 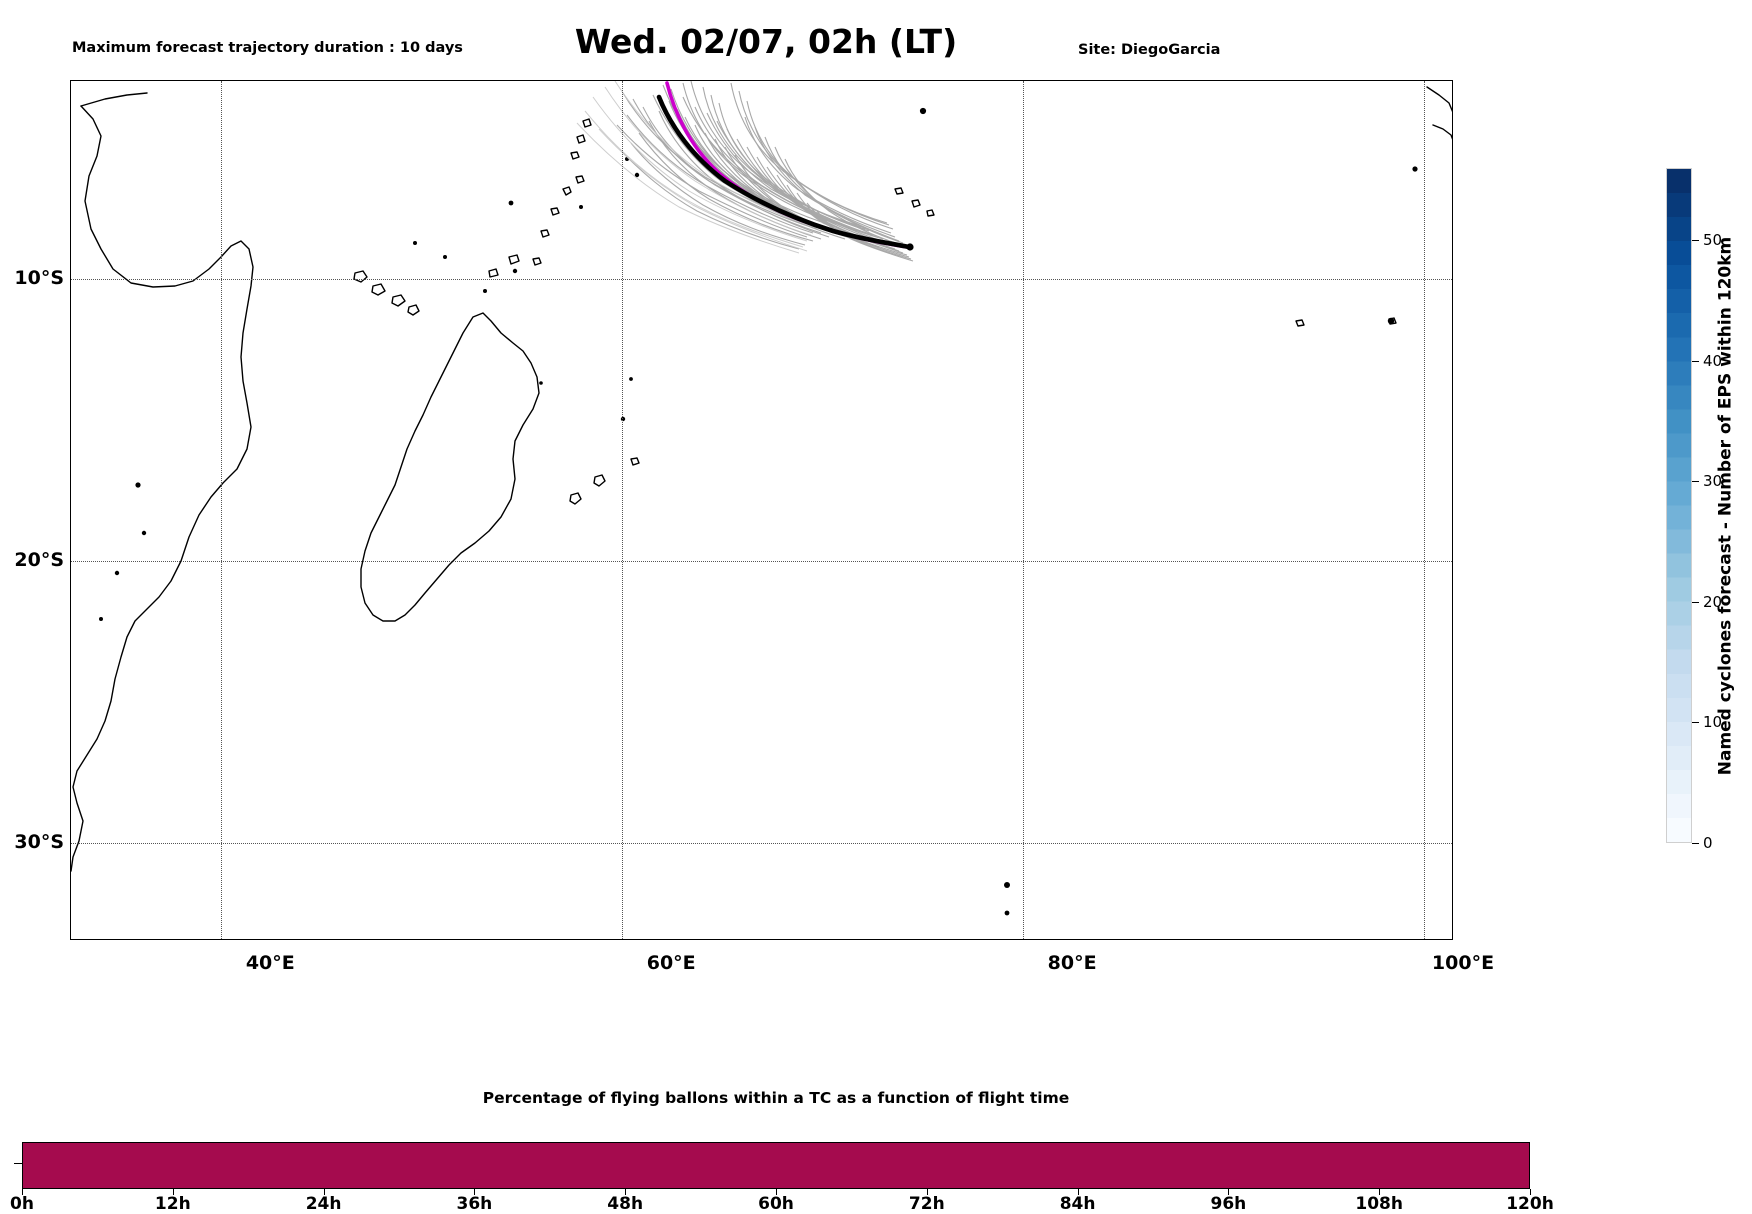 I want to click on page-title: Wed. 02/07, 02h (LT), so click(x=876, y=41).